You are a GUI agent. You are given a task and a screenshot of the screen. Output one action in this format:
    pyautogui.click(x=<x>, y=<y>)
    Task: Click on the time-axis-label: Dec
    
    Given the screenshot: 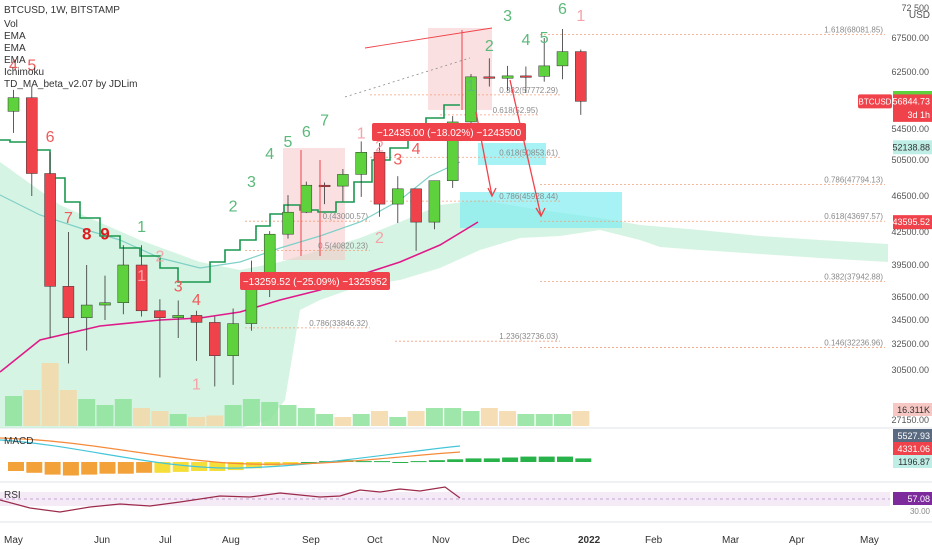 What is the action you would take?
    pyautogui.click(x=521, y=540)
    